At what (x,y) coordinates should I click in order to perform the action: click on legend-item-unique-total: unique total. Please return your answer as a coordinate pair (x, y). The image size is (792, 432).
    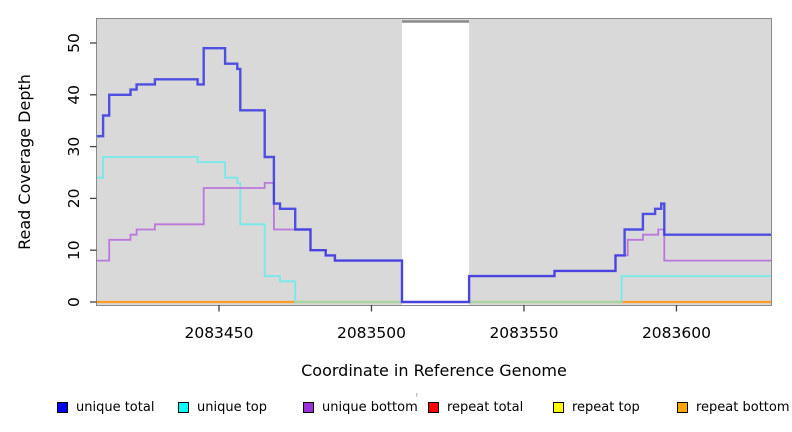
    Looking at the image, I should click on (105, 407).